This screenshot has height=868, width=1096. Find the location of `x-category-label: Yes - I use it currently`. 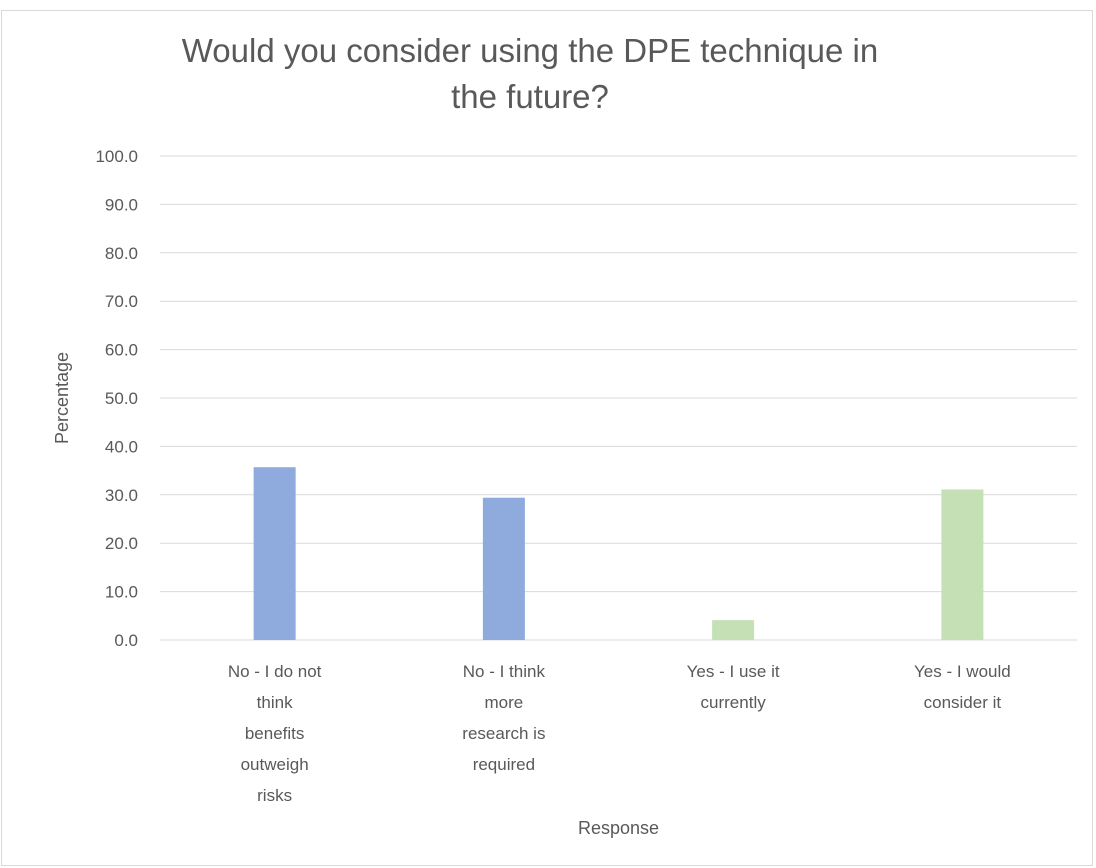

x-category-label: Yes - I use it currently is located at coordinates (733, 687).